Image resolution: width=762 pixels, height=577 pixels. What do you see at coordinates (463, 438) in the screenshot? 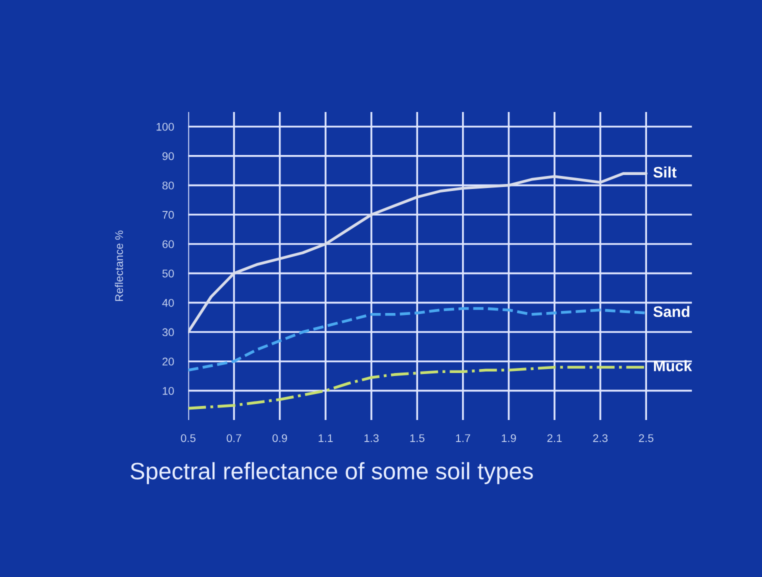
I see `x-tick-label: 1.7` at bounding box center [463, 438].